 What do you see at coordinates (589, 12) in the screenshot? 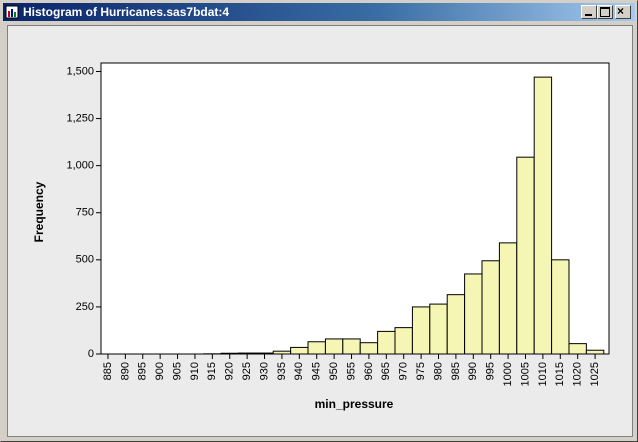
I see `minimize-button` at bounding box center [589, 12].